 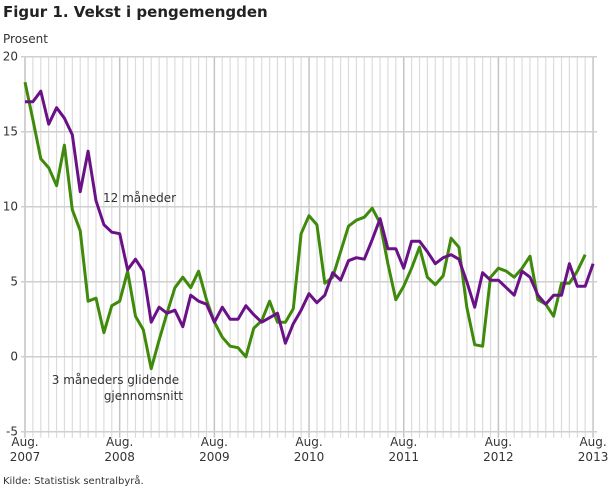 I want to click on x-tick-label: Aug. 2010, so click(x=309, y=449).